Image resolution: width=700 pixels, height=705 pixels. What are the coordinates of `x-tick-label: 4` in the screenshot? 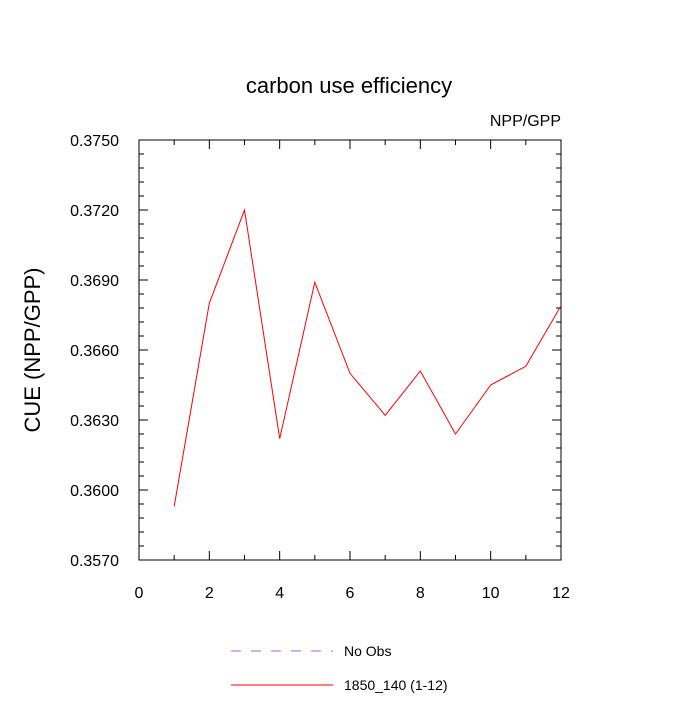 It's located at (279, 593).